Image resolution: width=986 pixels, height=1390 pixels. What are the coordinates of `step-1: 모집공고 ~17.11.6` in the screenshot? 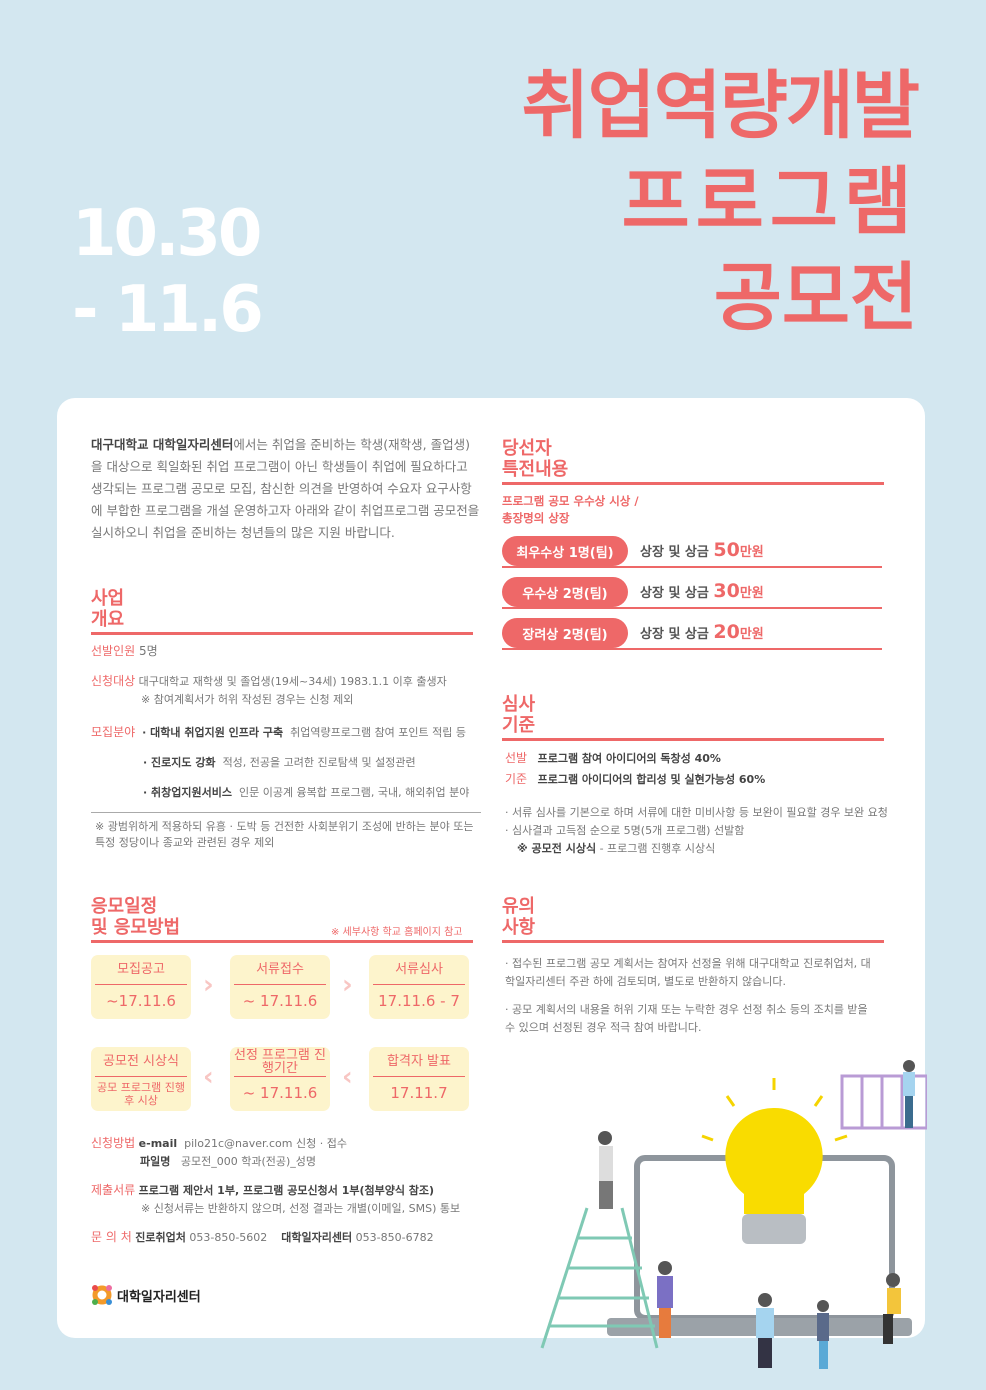 It's located at (141, 987).